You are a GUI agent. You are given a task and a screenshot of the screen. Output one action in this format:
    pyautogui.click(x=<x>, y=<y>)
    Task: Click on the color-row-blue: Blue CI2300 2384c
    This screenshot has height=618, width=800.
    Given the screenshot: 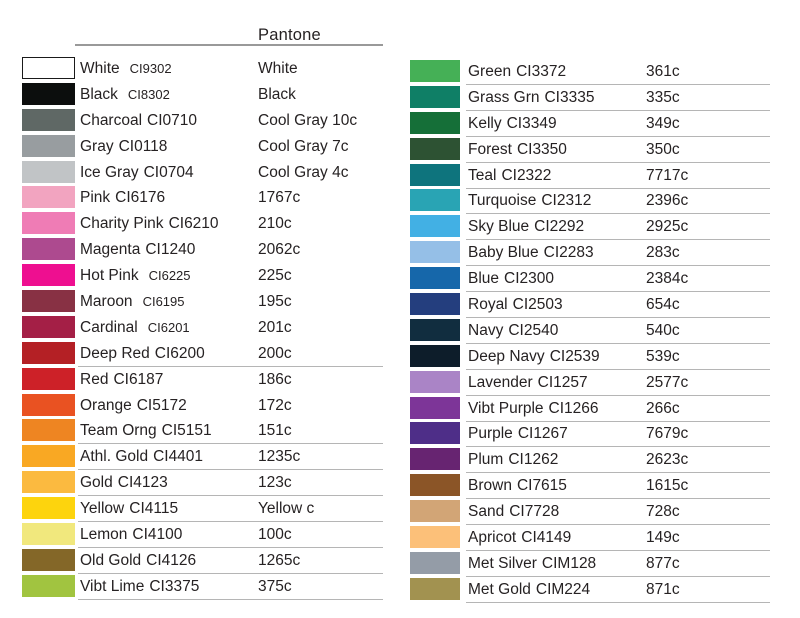 What is the action you would take?
    pyautogui.click(x=590, y=280)
    